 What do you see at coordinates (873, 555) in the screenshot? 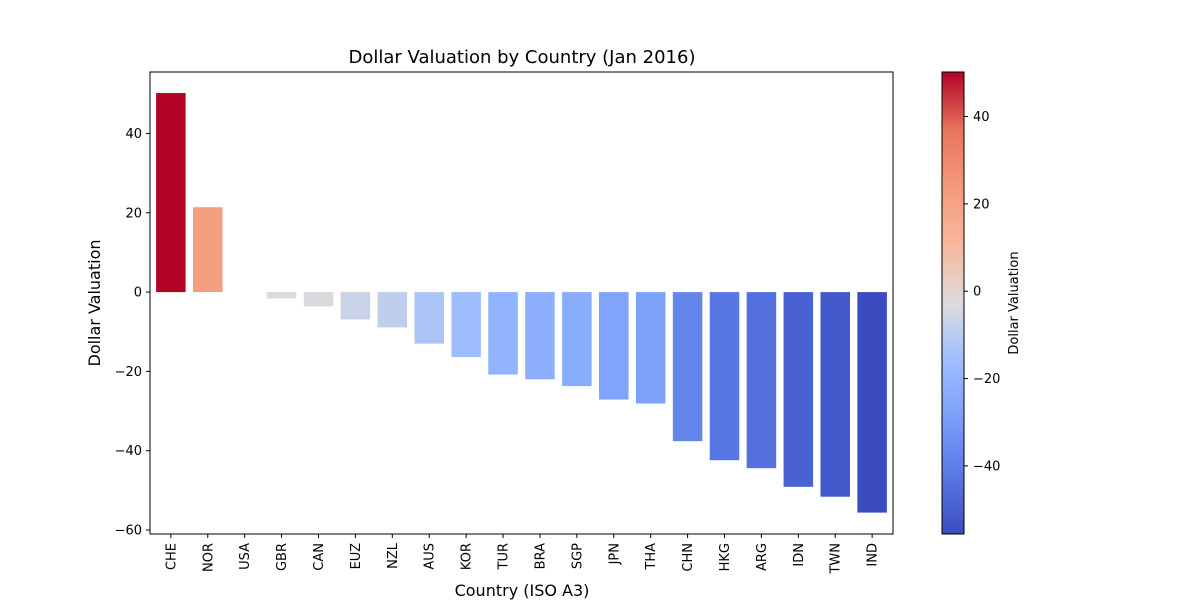
I see `x-tick-label: IND` at bounding box center [873, 555].